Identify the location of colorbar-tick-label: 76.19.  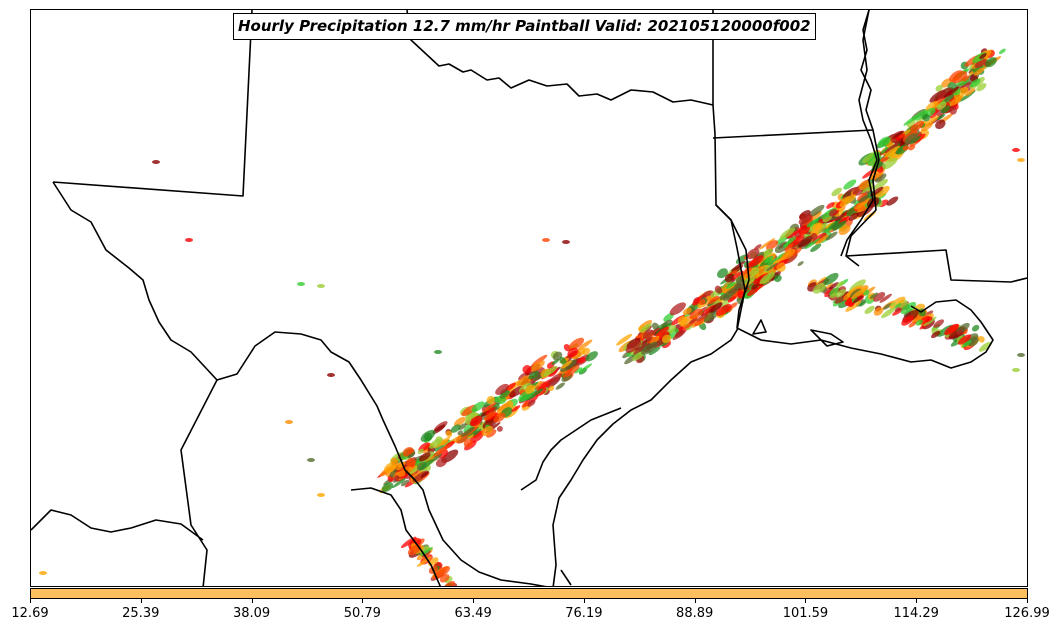
(584, 613).